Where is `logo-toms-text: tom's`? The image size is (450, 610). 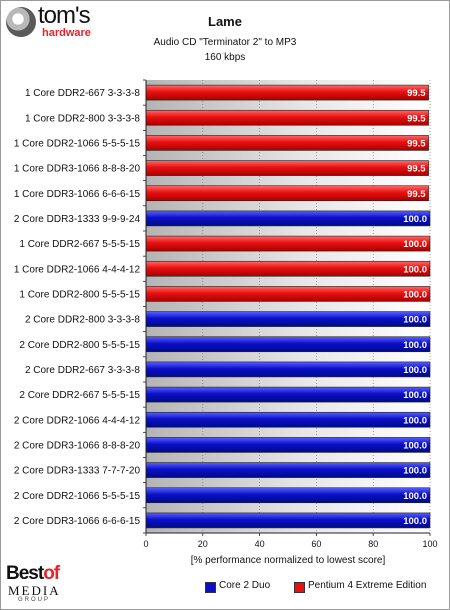
logo-toms-text: tom's is located at coordinates (64, 15).